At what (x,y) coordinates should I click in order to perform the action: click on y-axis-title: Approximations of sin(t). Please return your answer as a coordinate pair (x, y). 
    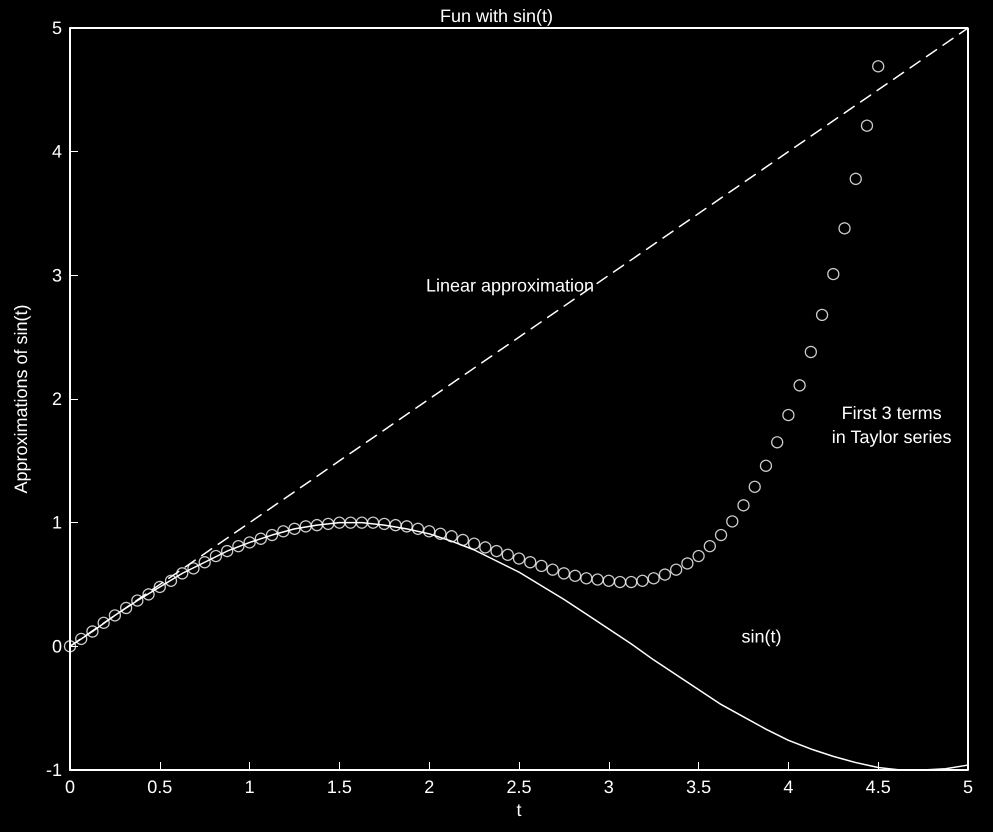
    Looking at the image, I should click on (21, 399).